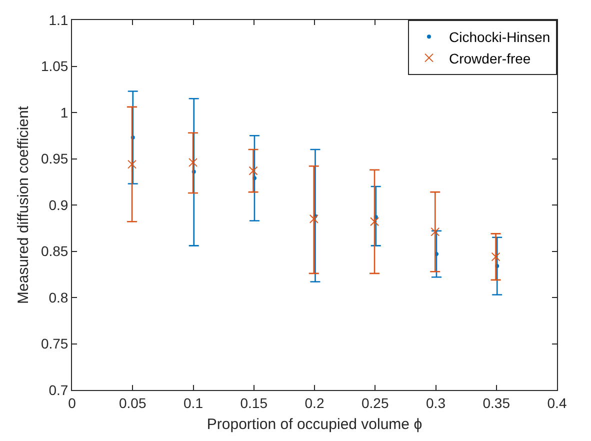  I want to click on y-tick-label: 0.8, so click(58, 297).